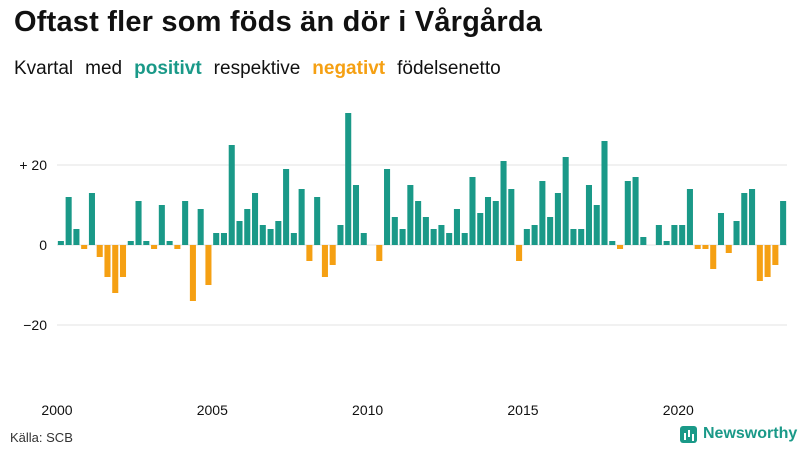 The width and height of the screenshot is (800, 450). Describe the element at coordinates (367, 410) in the screenshot. I see `x-tick-label: 2010` at that location.